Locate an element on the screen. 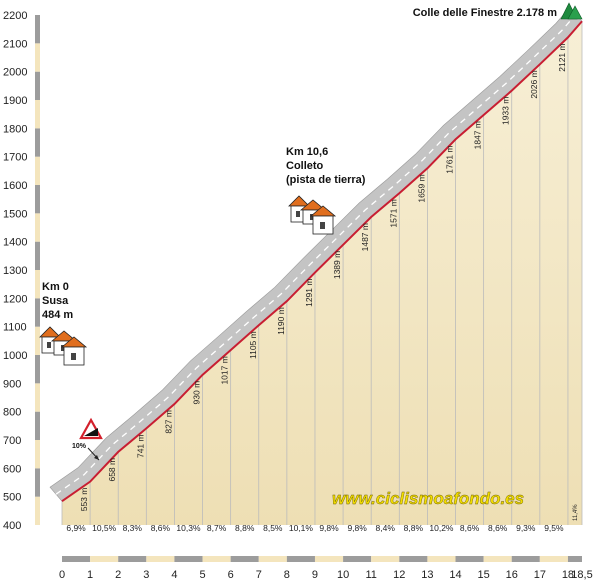 This screenshot has width=605, height=583. y-tick-label: 2200 is located at coordinates (15, 16).